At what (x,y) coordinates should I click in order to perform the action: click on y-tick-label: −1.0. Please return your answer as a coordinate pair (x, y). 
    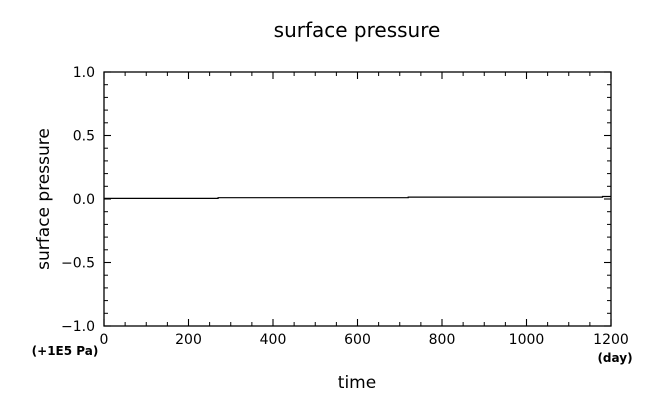
    Looking at the image, I should click on (78, 327).